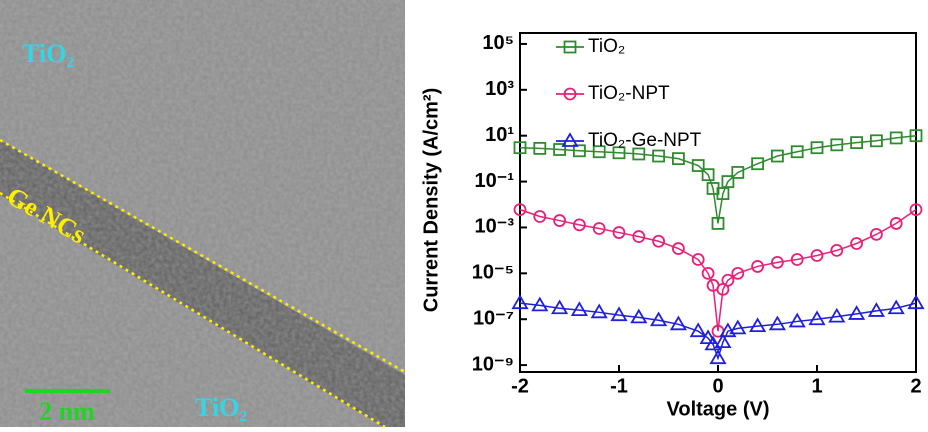 The image size is (928, 432). I want to click on y-tick-label: 10³, so click(499, 89).